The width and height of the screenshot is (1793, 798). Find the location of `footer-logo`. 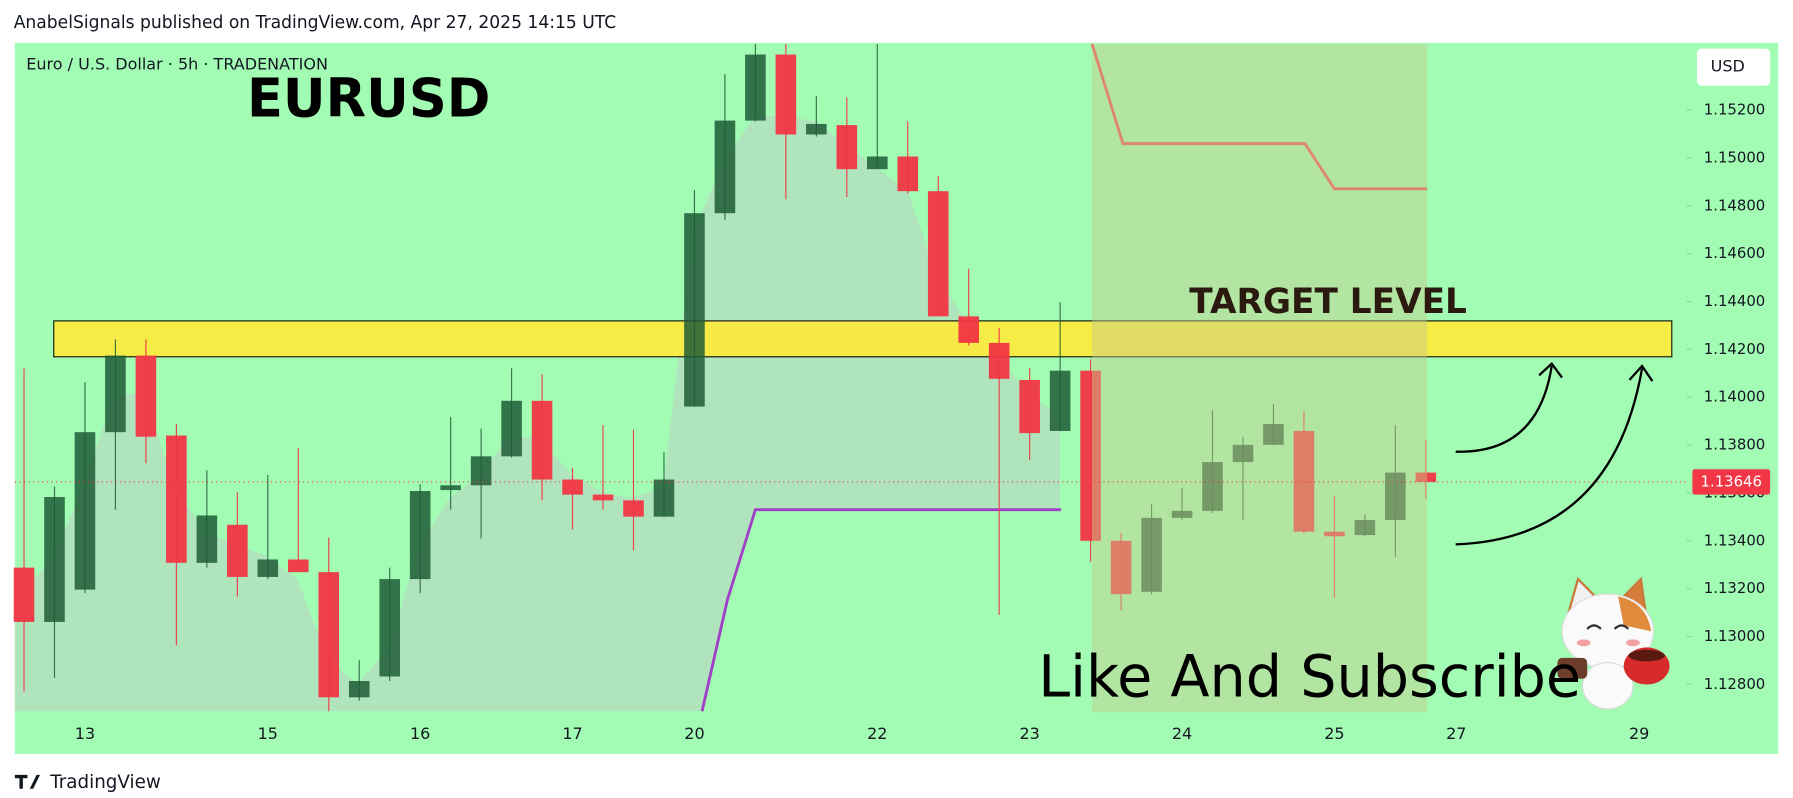

footer-logo is located at coordinates (27, 781).